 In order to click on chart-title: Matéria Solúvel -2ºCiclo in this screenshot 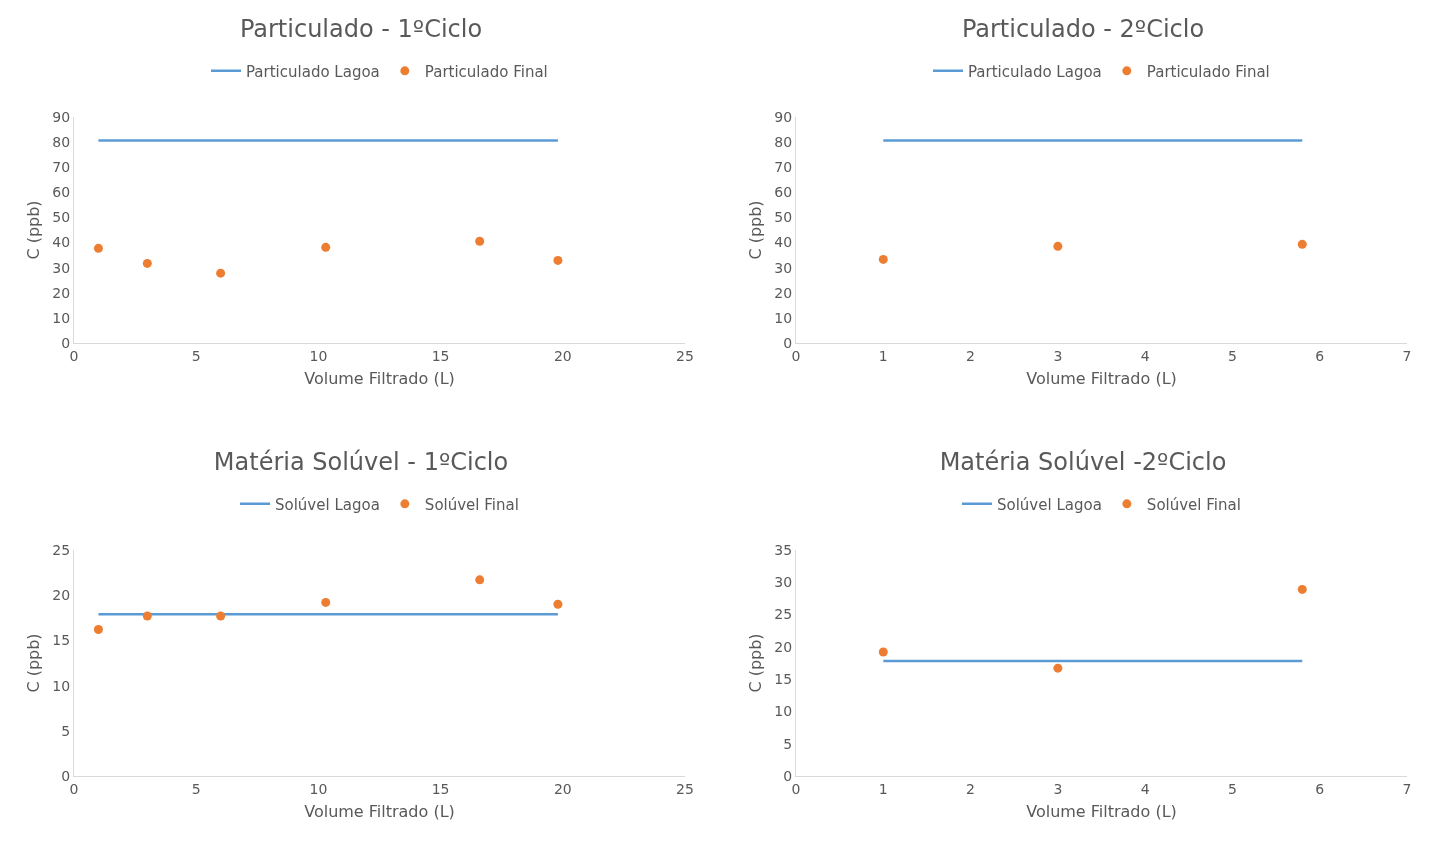, I will do `click(1083, 461)`.